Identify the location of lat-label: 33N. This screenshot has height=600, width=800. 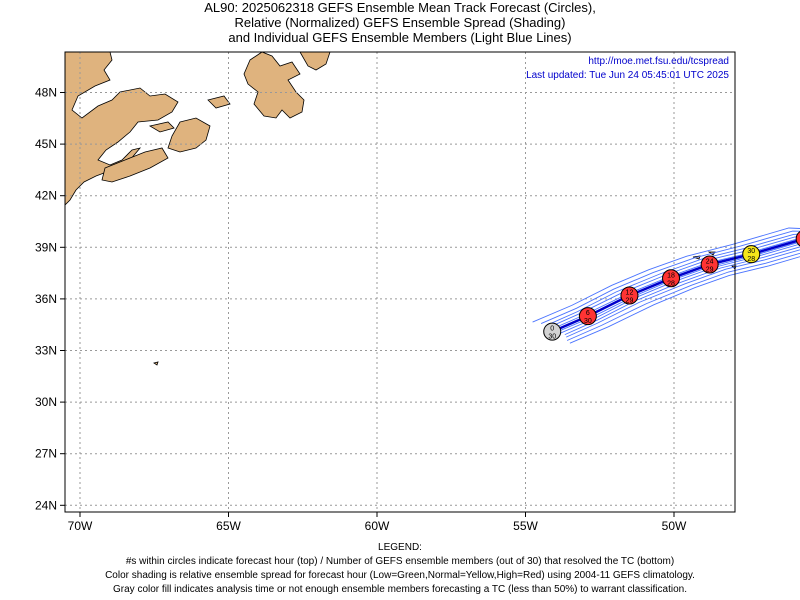
(46, 351).